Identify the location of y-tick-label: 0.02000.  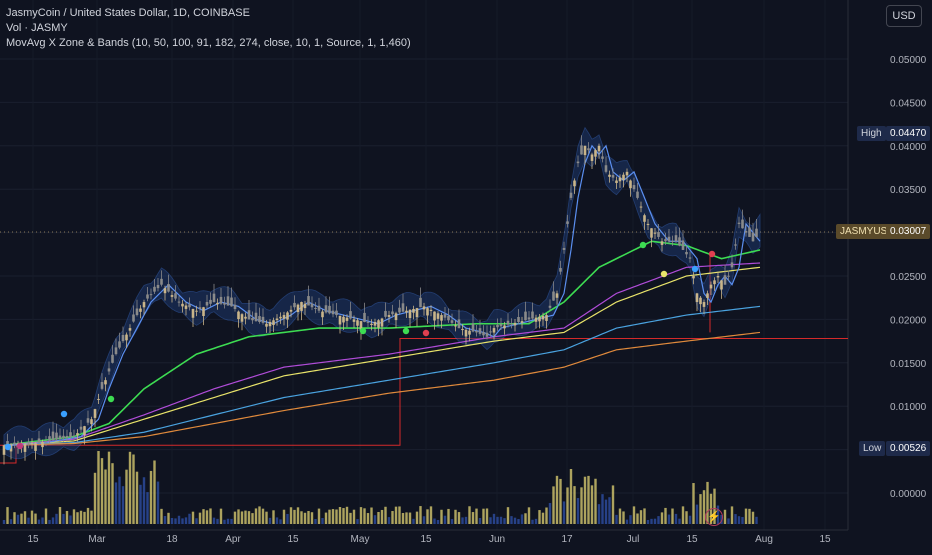
(908, 320).